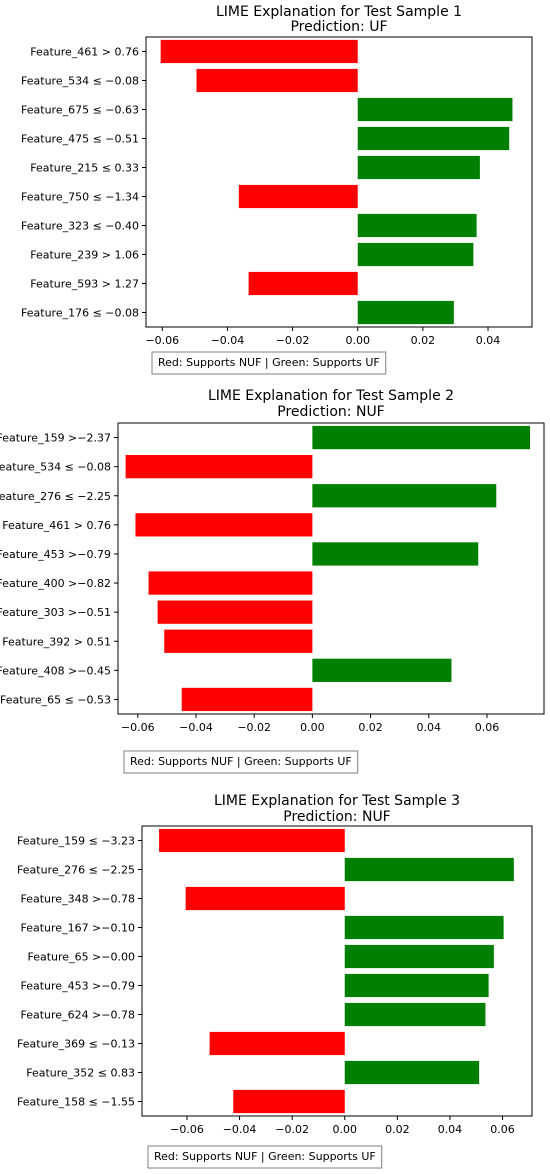 The height and width of the screenshot is (1174, 550). What do you see at coordinates (80, 226) in the screenshot?
I see `y-tick-label: Feature_323 ≤ −0.40` at bounding box center [80, 226].